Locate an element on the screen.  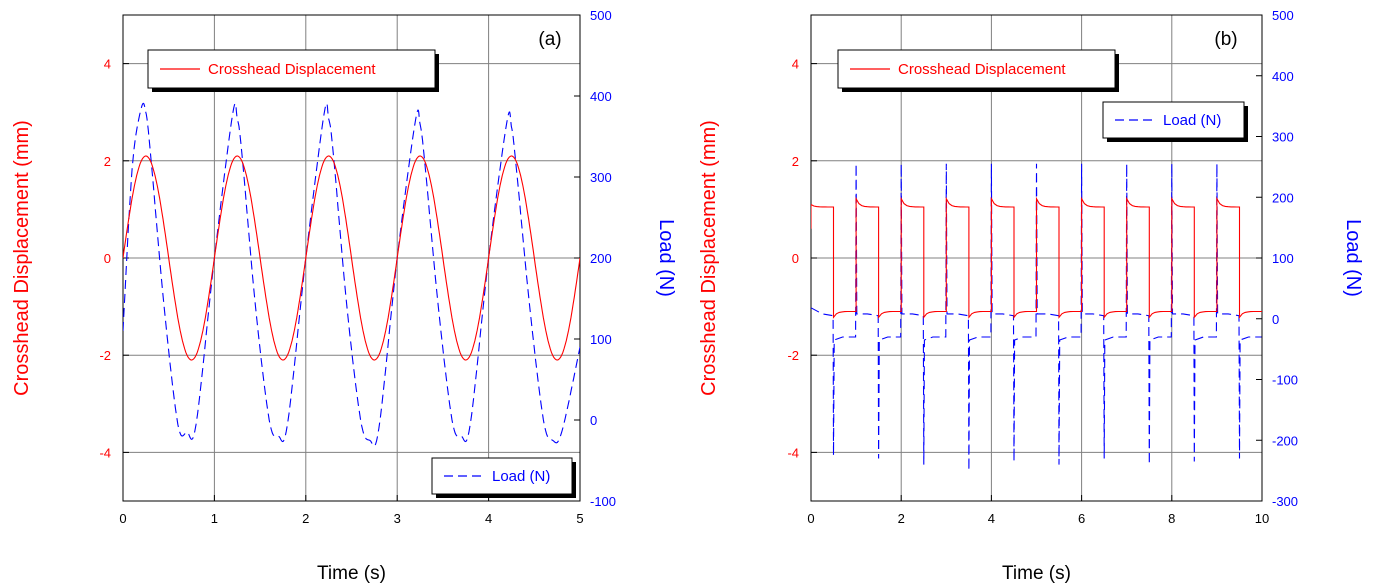
x-tick-label: 6 is located at coordinates (1081, 518).